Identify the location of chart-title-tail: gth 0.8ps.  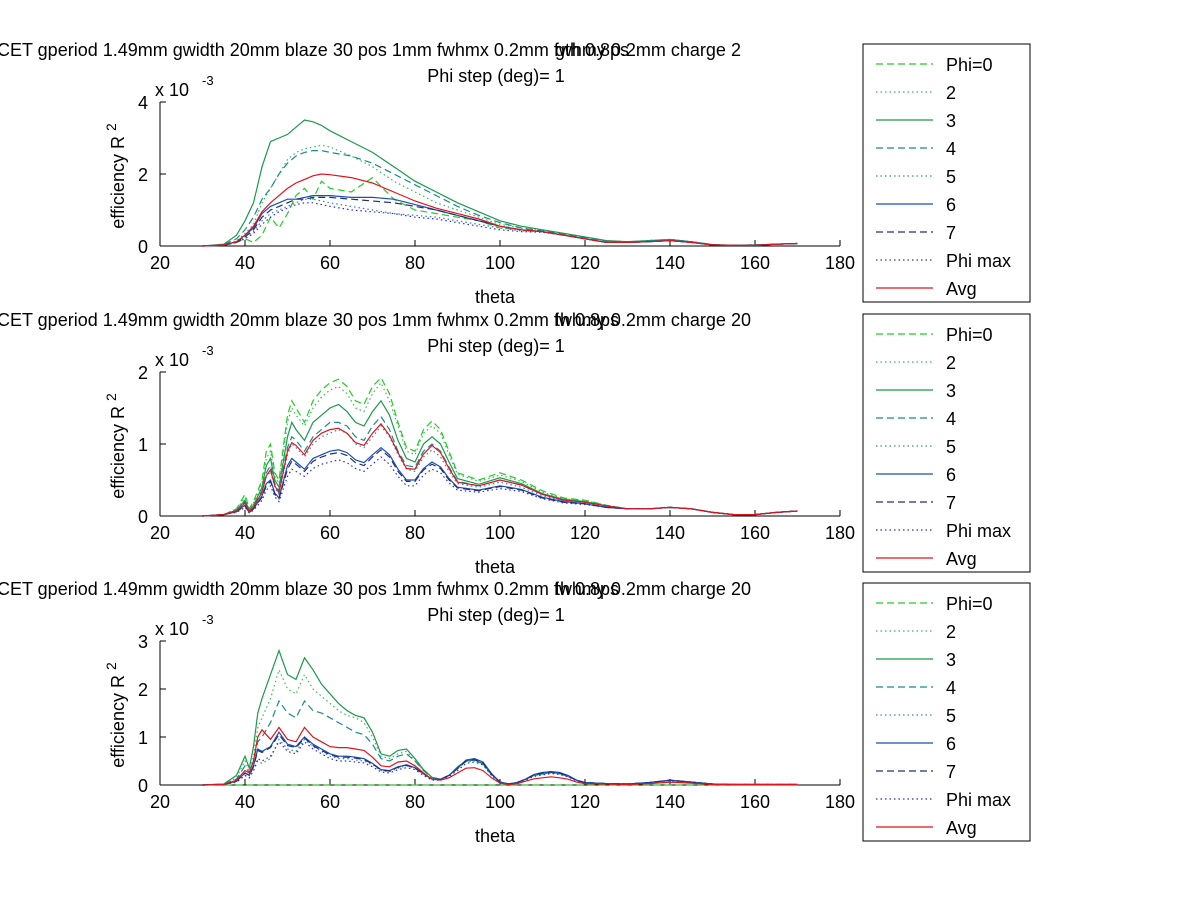
(592, 50).